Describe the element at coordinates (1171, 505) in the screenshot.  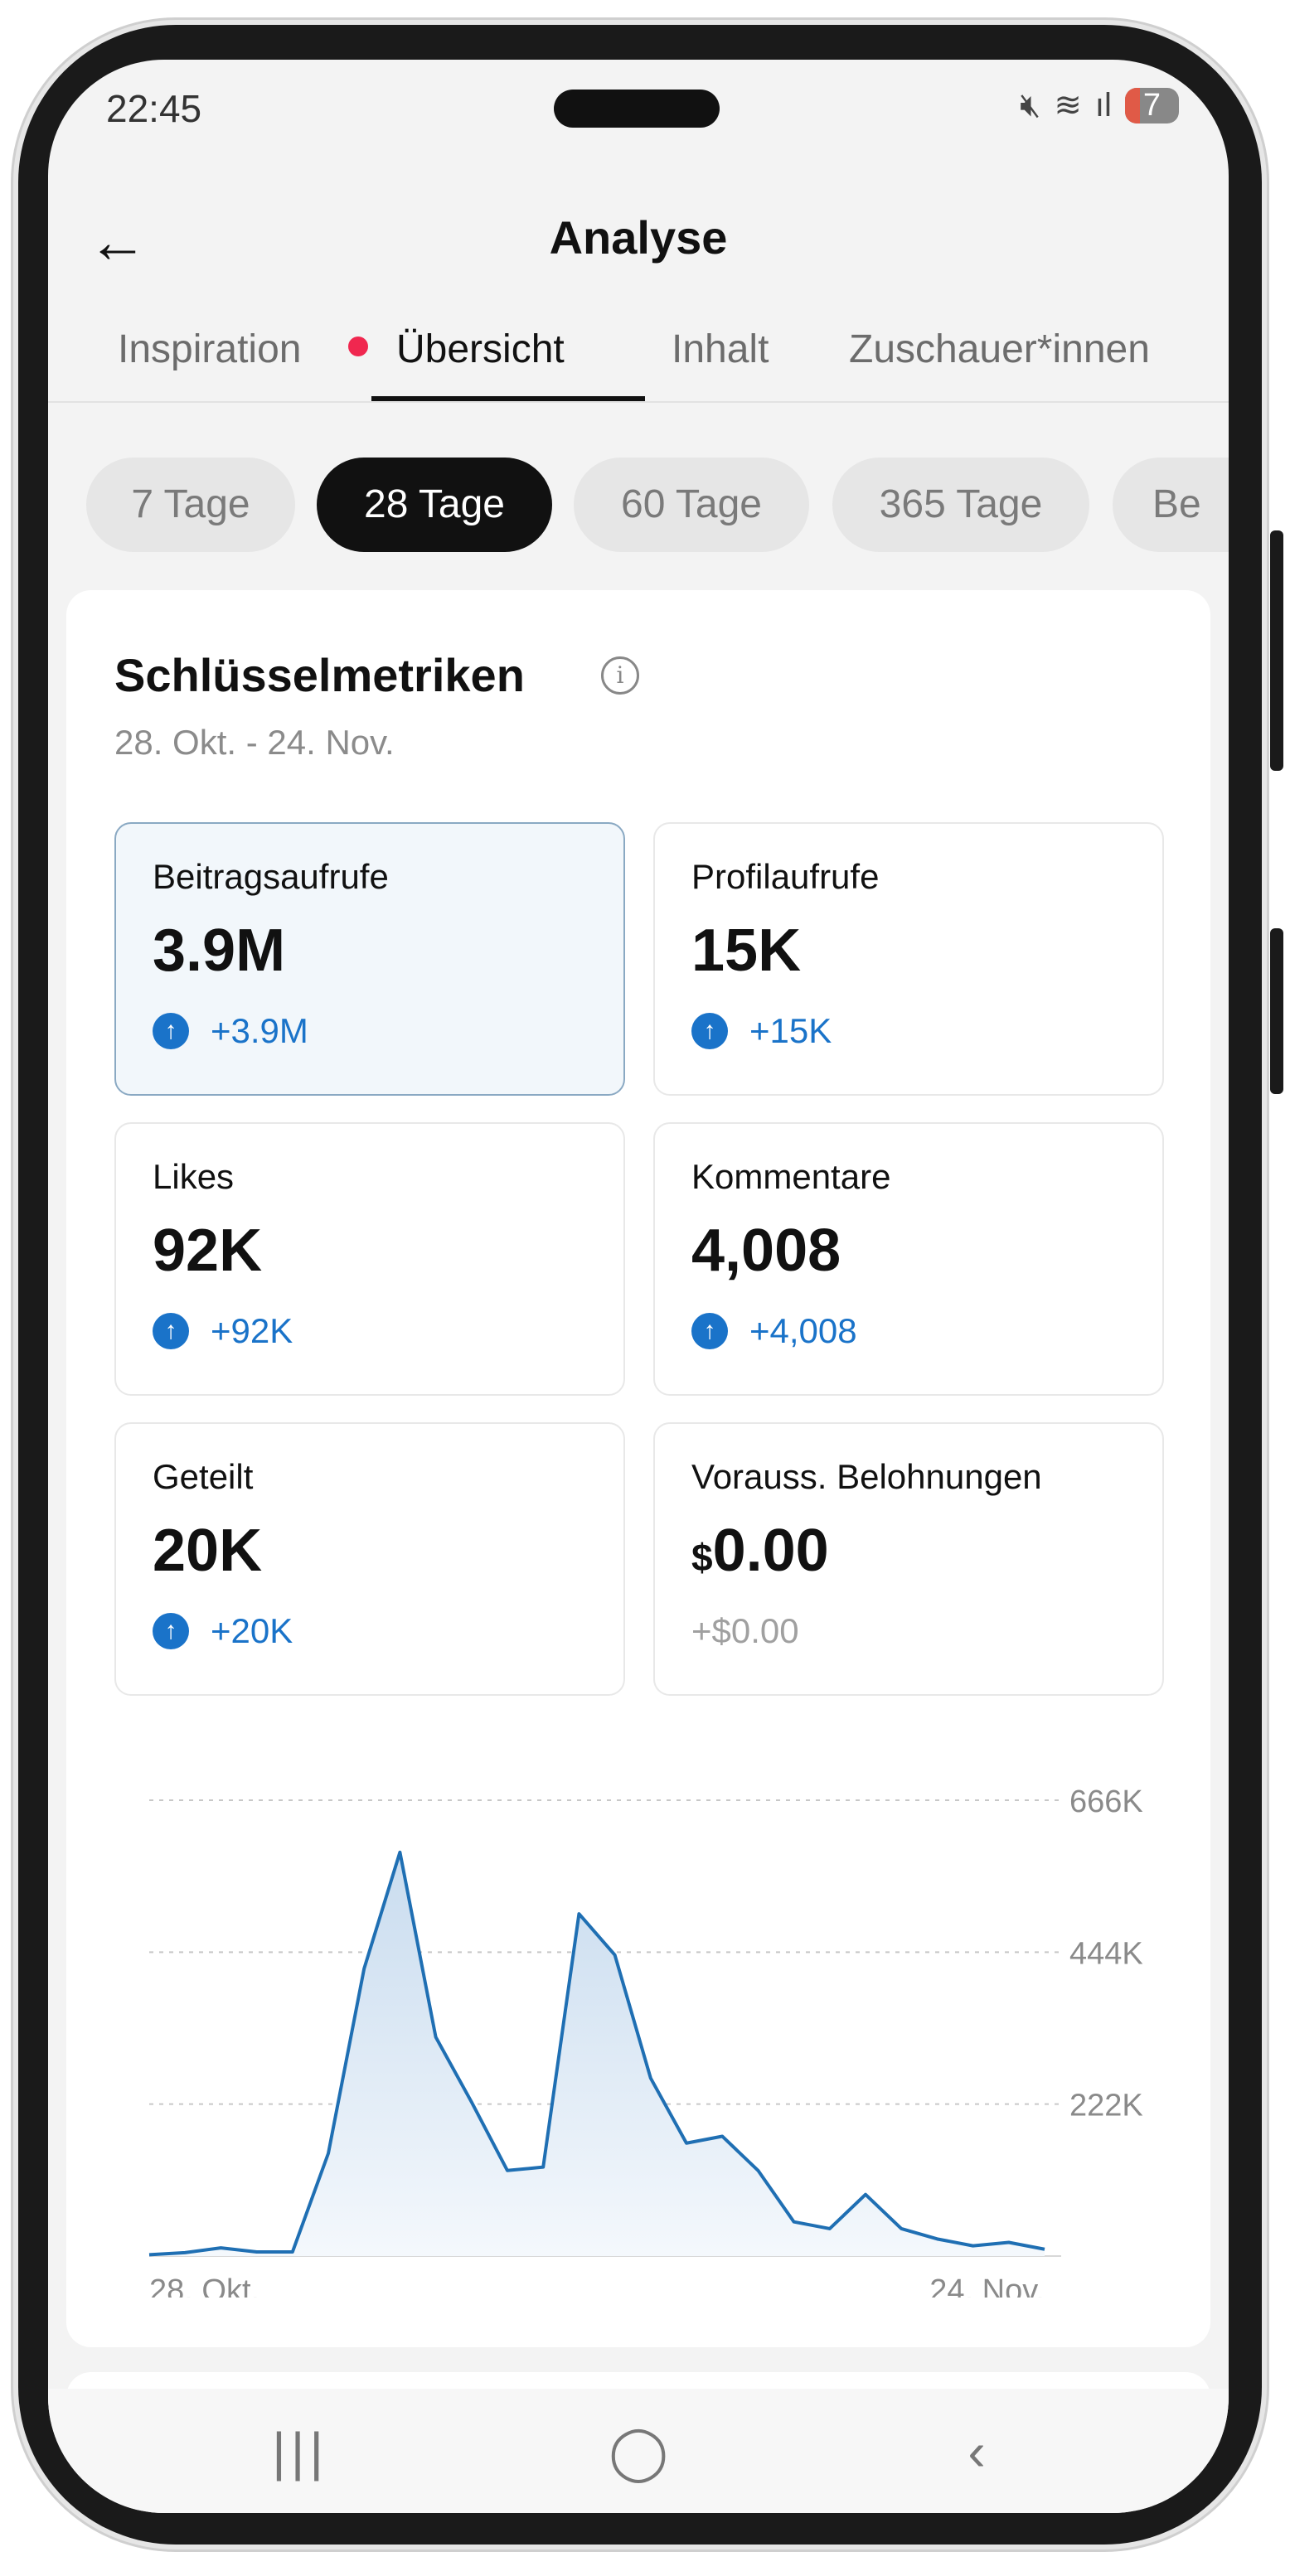
I see `range-chip-custom: Be` at that location.